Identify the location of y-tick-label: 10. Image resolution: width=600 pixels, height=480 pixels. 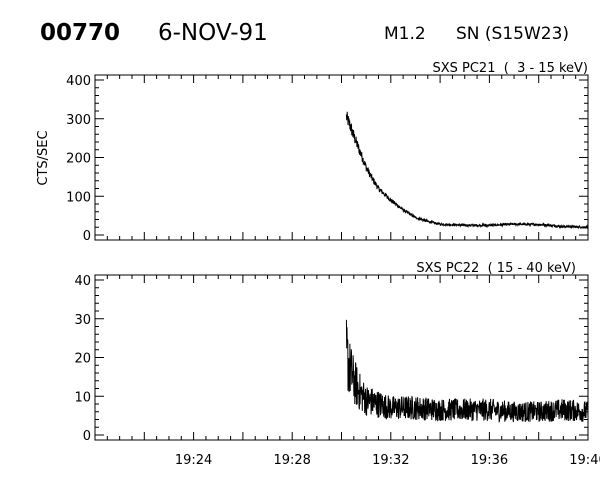
(82, 397).